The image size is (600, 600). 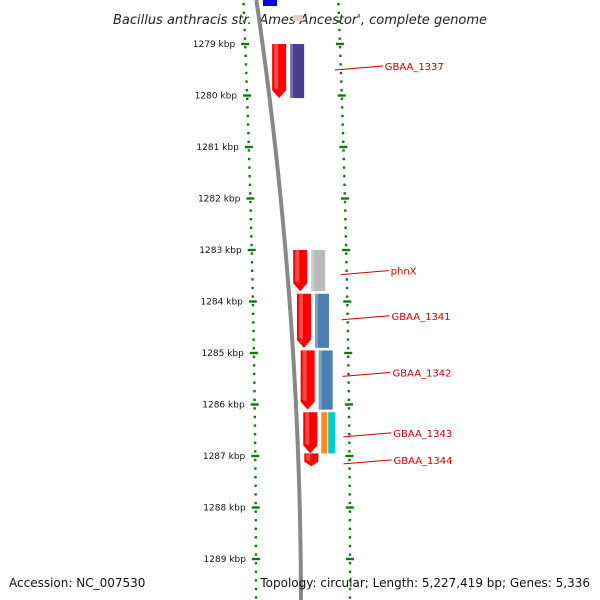 I want to click on scale-ruler-left, so click(x=250, y=301).